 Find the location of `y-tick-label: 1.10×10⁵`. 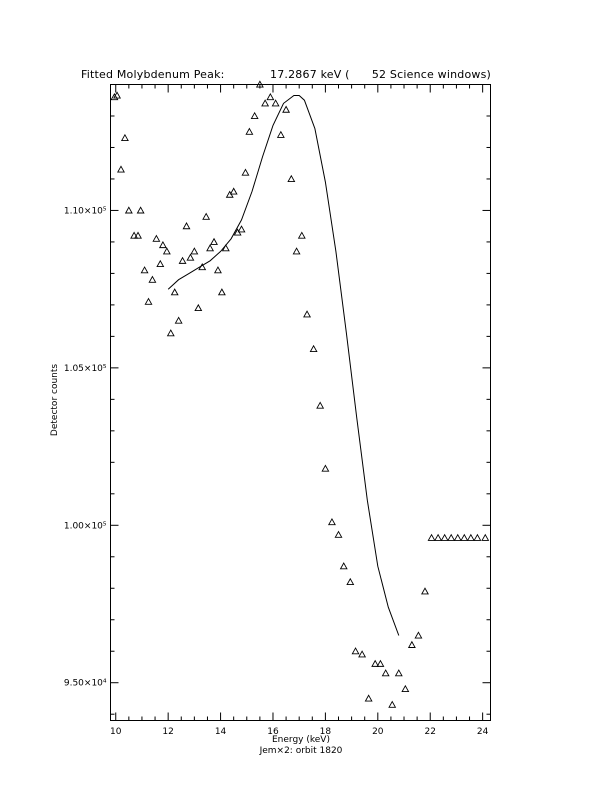

y-tick-label: 1.10×10⁵ is located at coordinates (85, 211).